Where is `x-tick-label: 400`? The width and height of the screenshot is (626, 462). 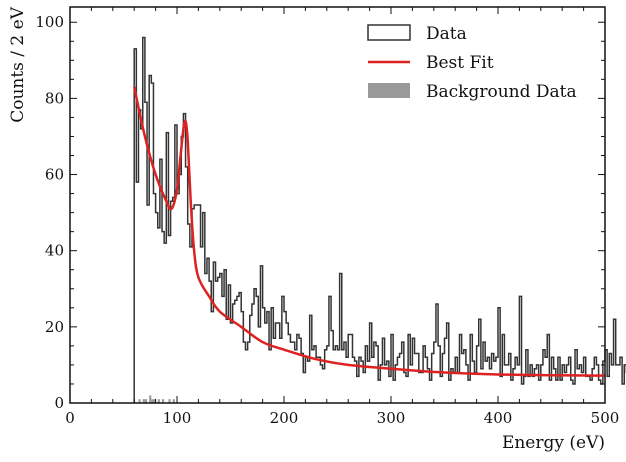
x-tick-label: 400 is located at coordinates (498, 418).